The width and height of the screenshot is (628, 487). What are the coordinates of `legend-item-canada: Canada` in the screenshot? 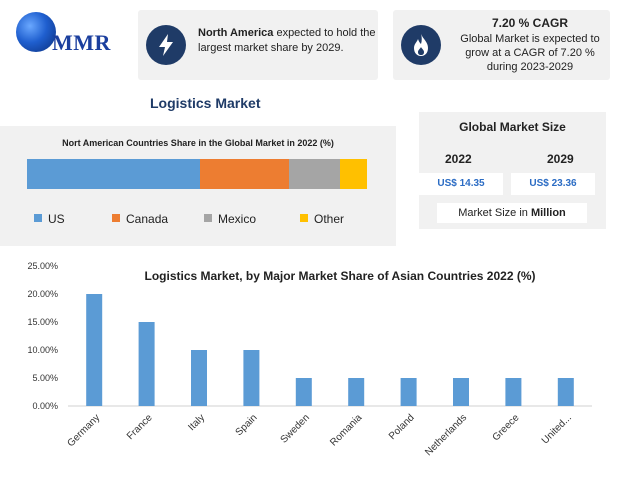 It's located at (140, 219).